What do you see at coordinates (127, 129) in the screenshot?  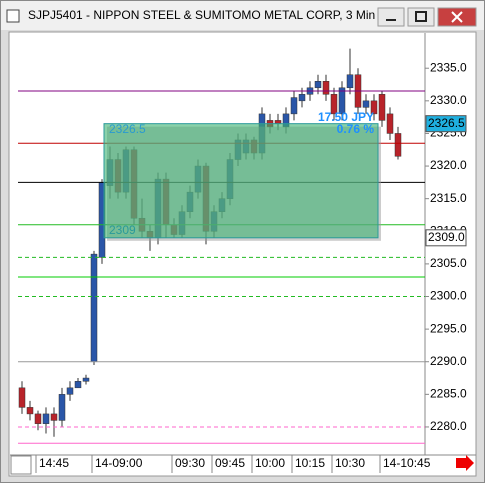 I see `box-high-label: 2326.5` at bounding box center [127, 129].